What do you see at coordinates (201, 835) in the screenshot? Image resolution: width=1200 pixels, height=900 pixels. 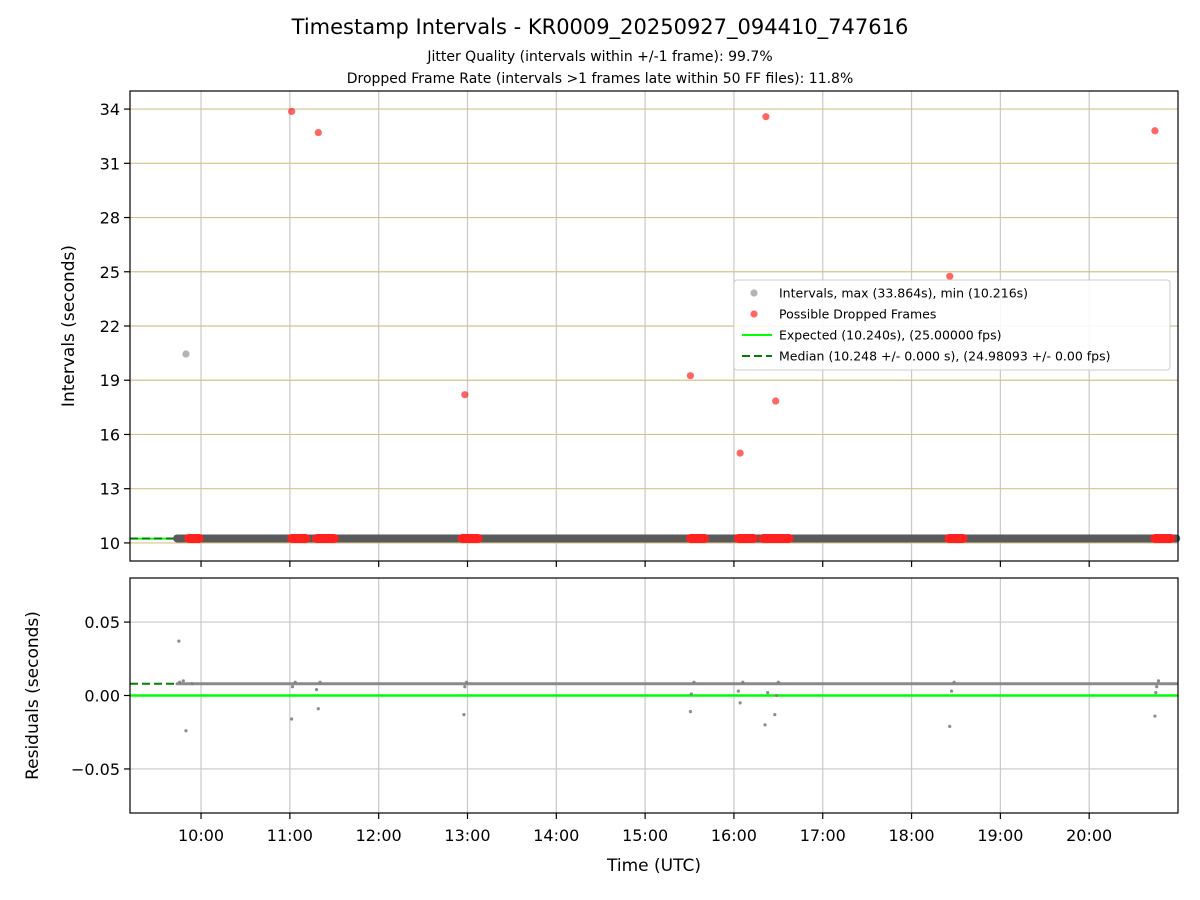 I see `x-tick-label: 10:00` at bounding box center [201, 835].